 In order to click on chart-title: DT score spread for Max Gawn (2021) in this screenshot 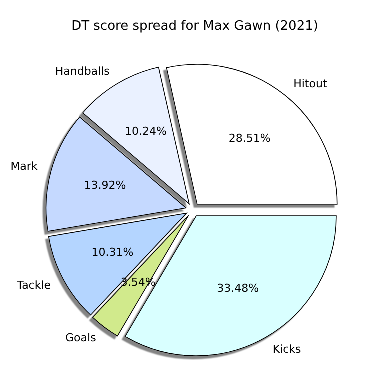, I will do `click(195, 26)`.